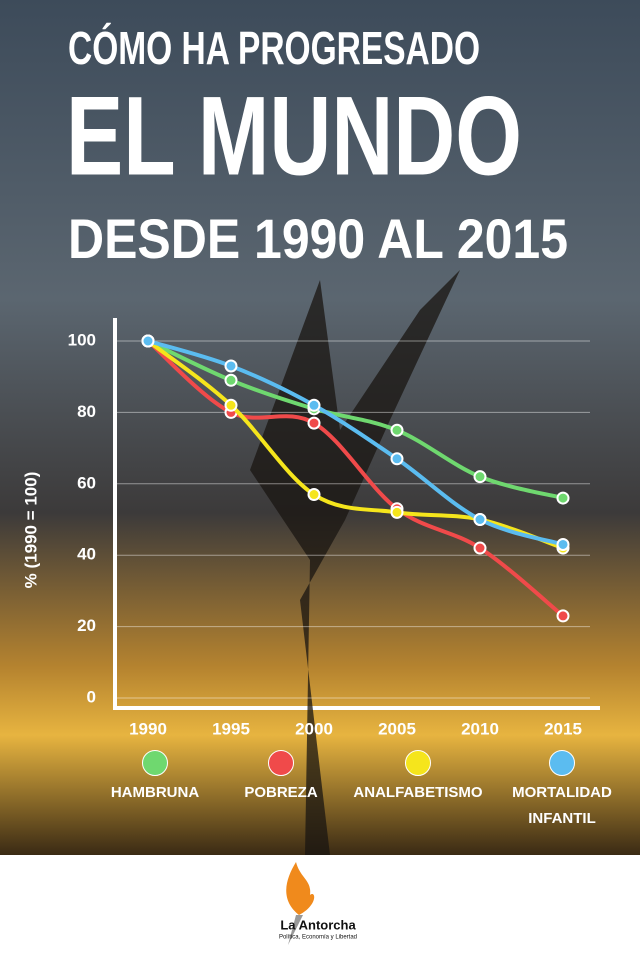 This screenshot has width=640, height=960. I want to click on legend-item: HAMBRUNA, so click(155, 778).